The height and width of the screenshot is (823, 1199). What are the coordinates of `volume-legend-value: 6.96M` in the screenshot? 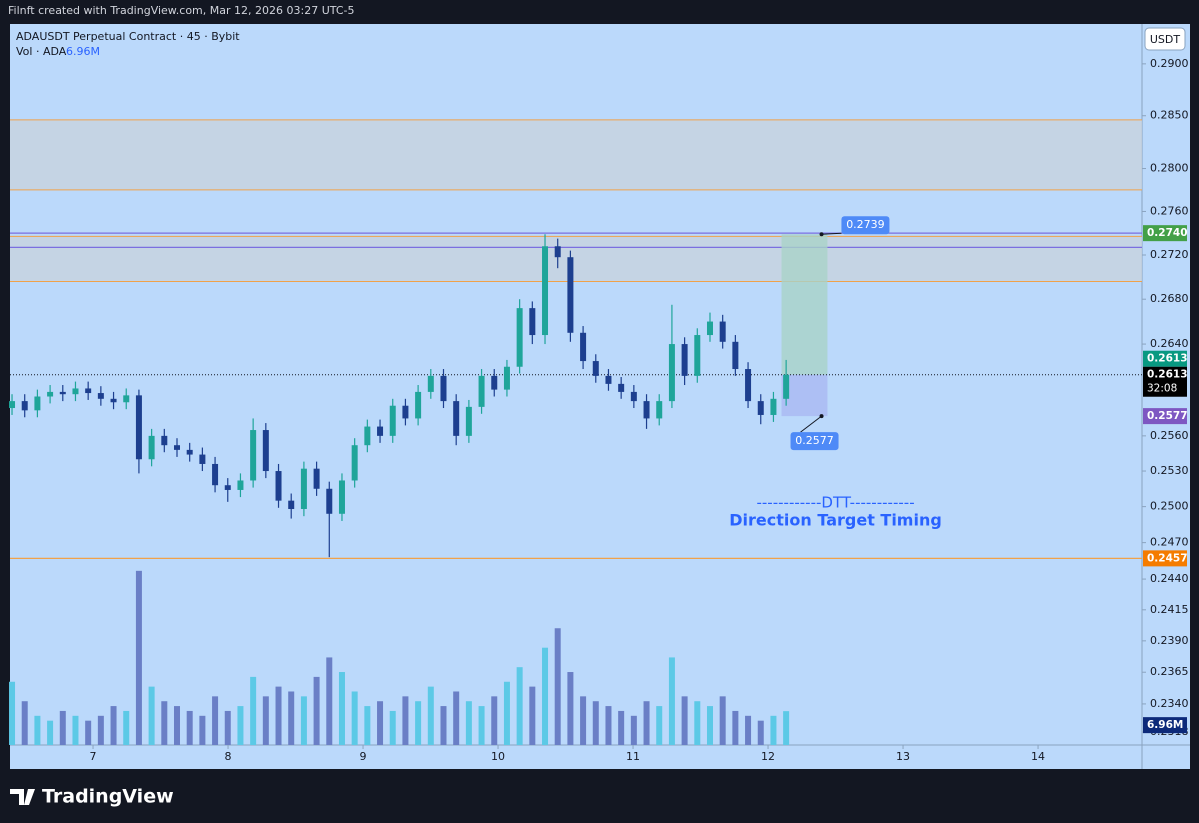 It's located at (83, 51).